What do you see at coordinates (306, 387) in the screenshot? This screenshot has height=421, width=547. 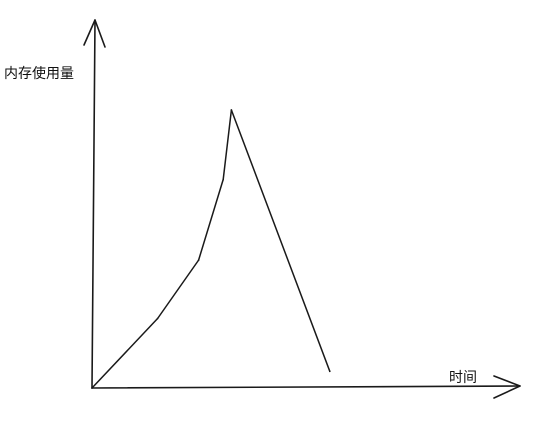 I see `x-axis` at bounding box center [306, 387].